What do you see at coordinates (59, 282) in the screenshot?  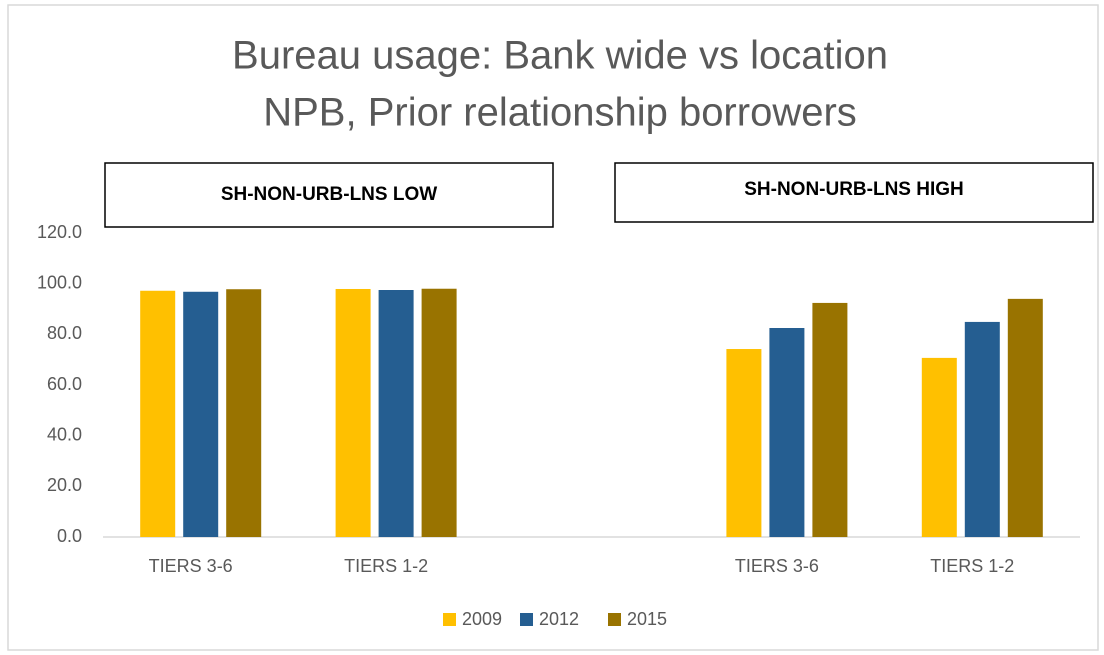 I see `y-tick-label: 100.0` at bounding box center [59, 282].